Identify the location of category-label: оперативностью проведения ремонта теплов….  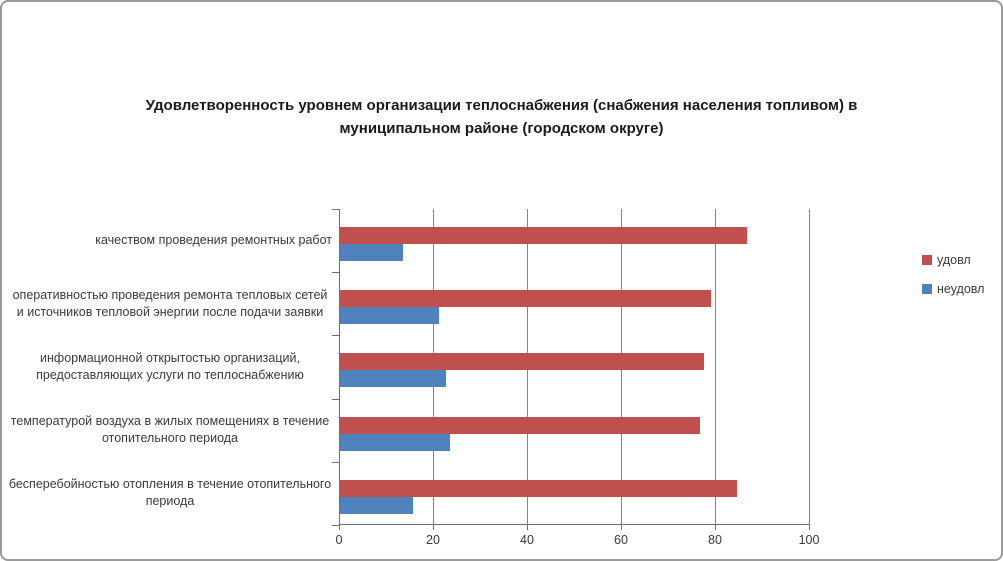
(170, 303).